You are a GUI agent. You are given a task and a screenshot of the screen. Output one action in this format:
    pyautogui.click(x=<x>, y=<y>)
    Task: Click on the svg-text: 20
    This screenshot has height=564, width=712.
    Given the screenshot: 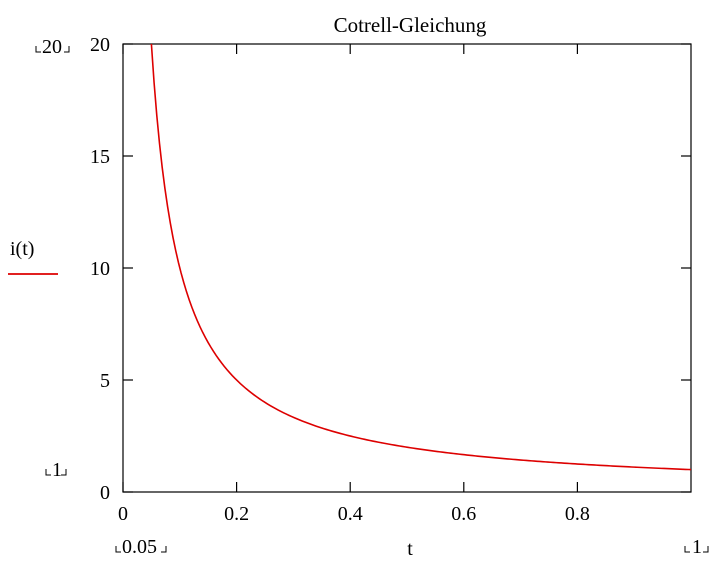 What is the action you would take?
    pyautogui.click(x=52, y=47)
    